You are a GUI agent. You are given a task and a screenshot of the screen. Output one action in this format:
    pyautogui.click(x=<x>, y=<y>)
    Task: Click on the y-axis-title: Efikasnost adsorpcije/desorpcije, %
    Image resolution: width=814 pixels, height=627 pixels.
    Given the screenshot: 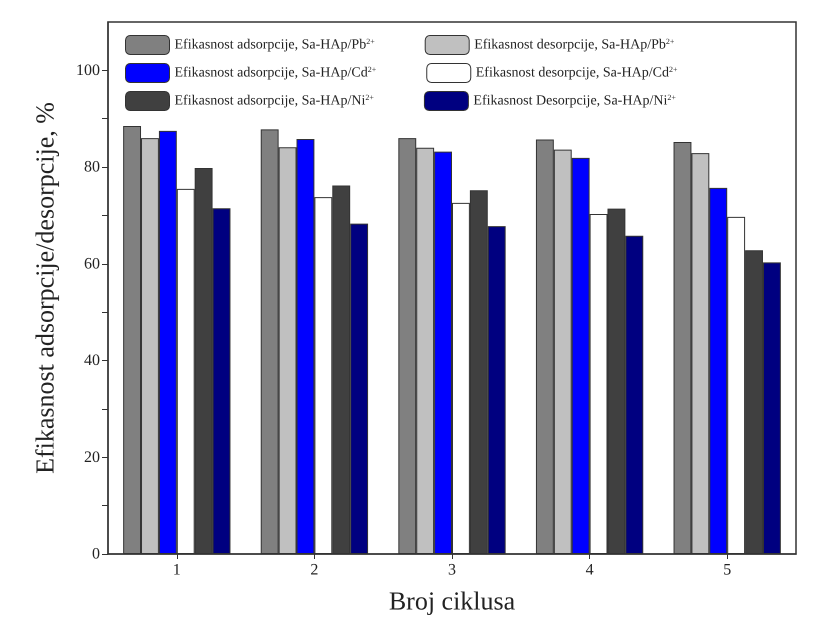 What is the action you would take?
    pyautogui.click(x=45, y=288)
    